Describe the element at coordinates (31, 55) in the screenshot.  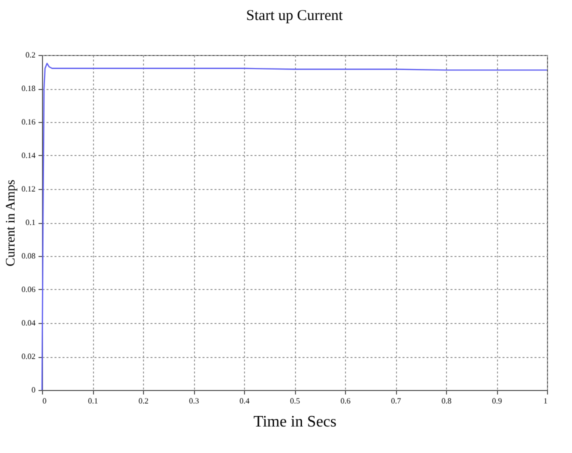
I see `y-tick-label: 0.2` at that location.